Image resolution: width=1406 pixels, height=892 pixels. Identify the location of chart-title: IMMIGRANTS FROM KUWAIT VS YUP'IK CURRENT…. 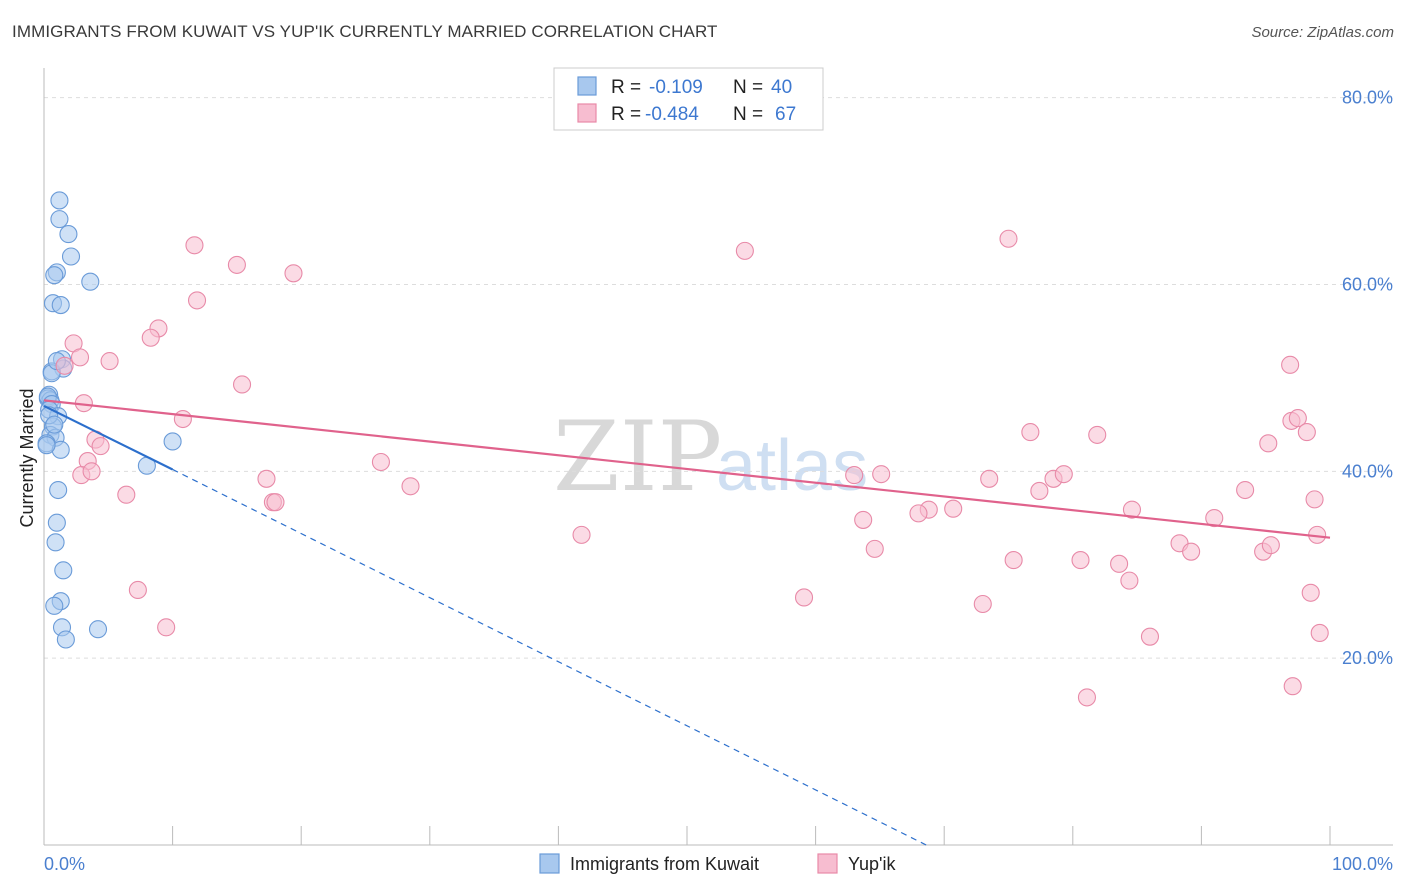
(365, 31).